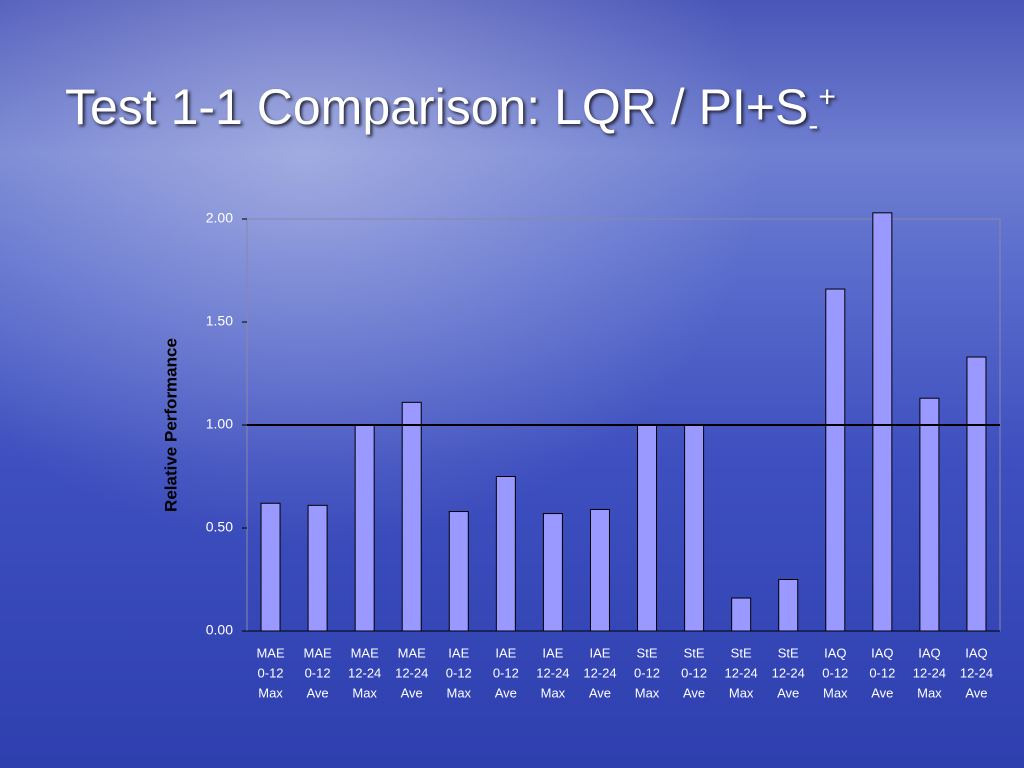 This screenshot has height=768, width=1024. Describe the element at coordinates (219, 218) in the screenshot. I see `y-tick-label: 2.00` at that location.